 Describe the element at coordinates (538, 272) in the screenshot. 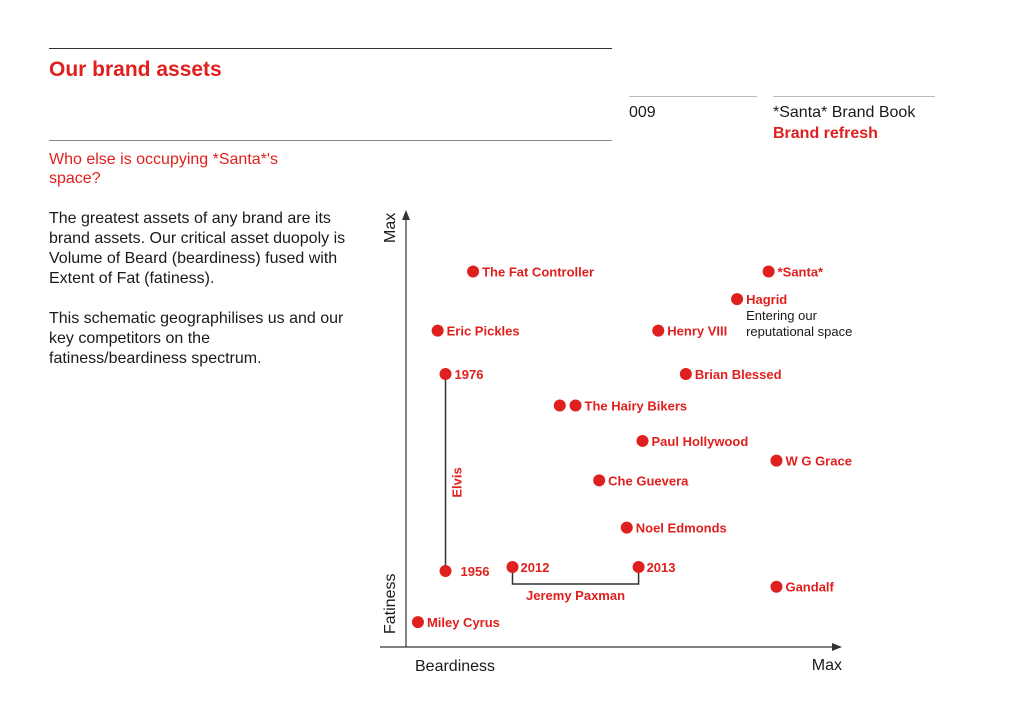

I see `data-point-label: The Fat Controller` at that location.